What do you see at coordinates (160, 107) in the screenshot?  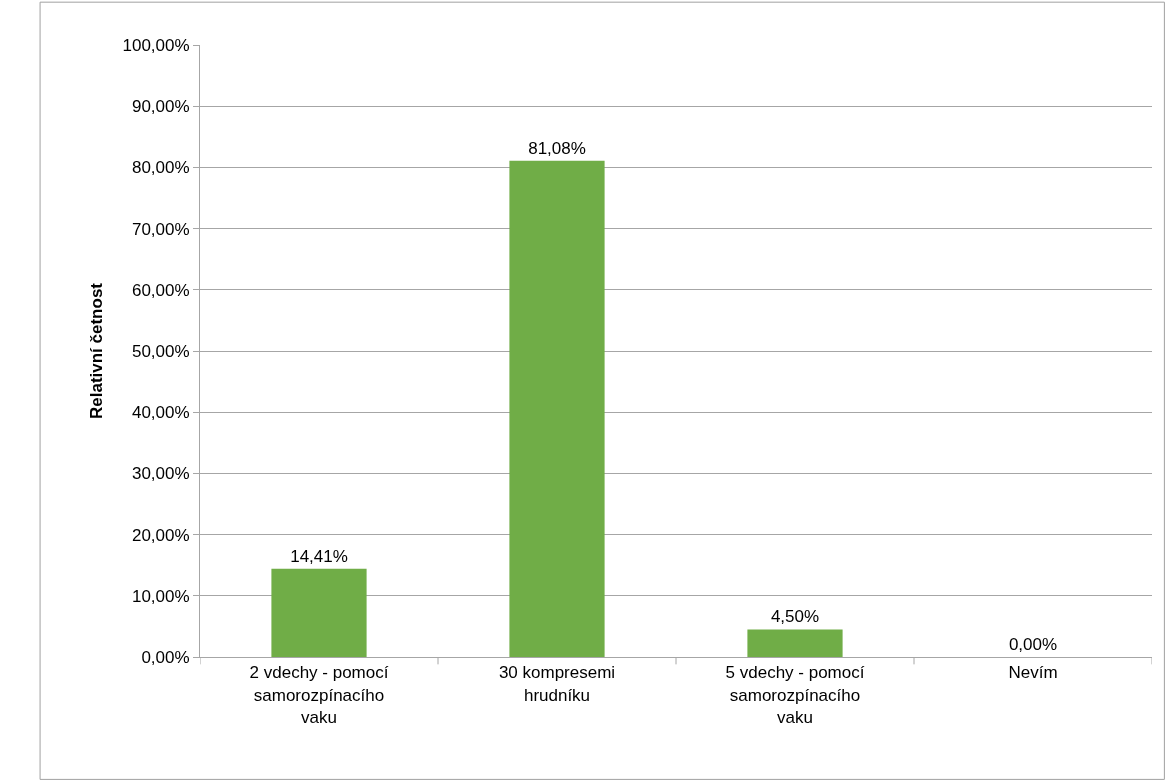 I see `y-tick-label: 90,00%` at bounding box center [160, 107].